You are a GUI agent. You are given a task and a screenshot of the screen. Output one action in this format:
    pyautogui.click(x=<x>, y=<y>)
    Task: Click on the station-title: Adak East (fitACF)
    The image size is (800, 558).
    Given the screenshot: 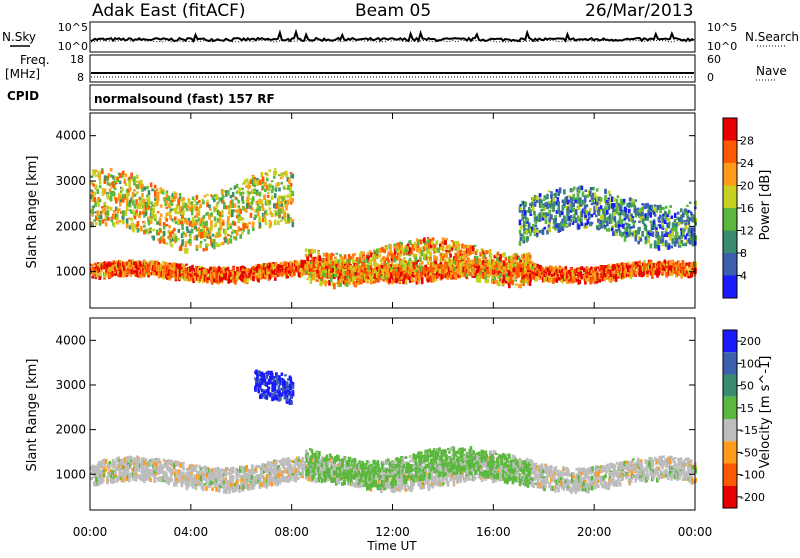 What is the action you would take?
    pyautogui.click(x=169, y=11)
    